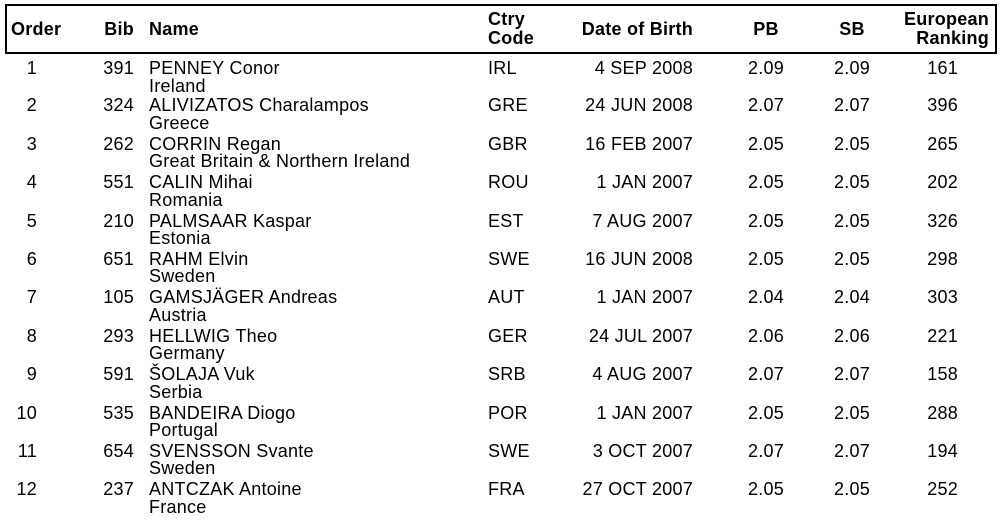 The width and height of the screenshot is (1000, 524). What do you see at coordinates (639, 105) in the screenshot?
I see `cell-date-of-birth: 24 JUN 2008` at bounding box center [639, 105].